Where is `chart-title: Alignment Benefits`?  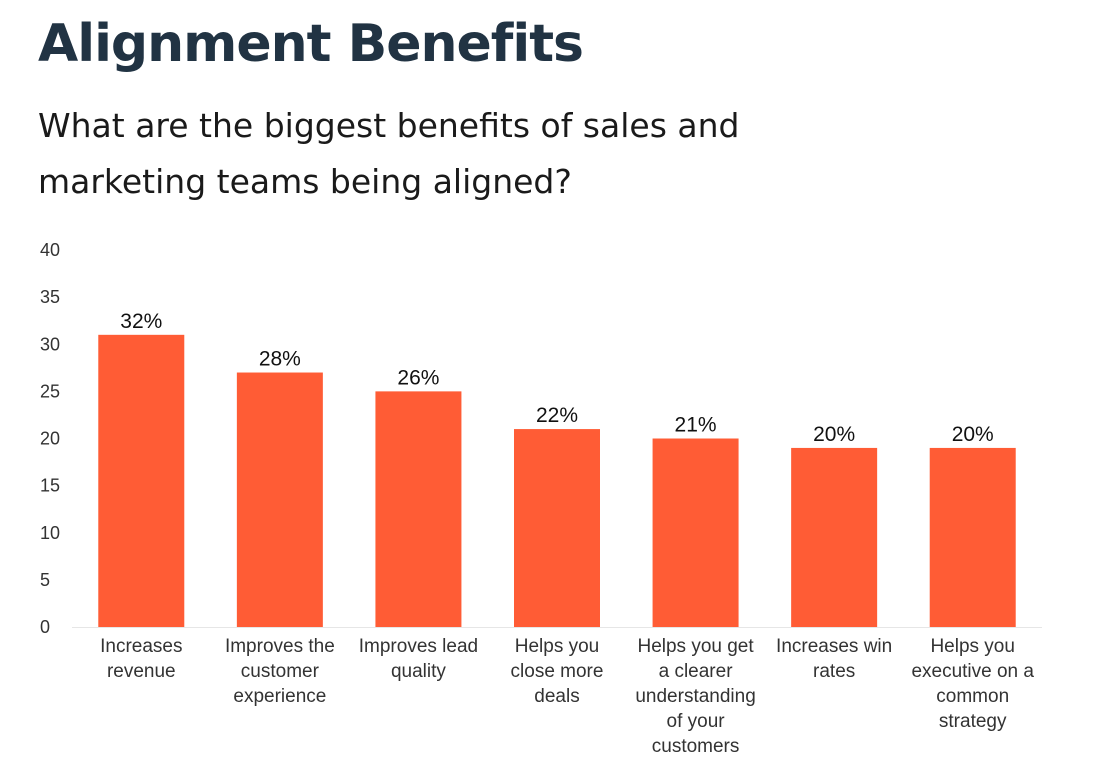 chart-title: Alignment Benefits is located at coordinates (311, 44).